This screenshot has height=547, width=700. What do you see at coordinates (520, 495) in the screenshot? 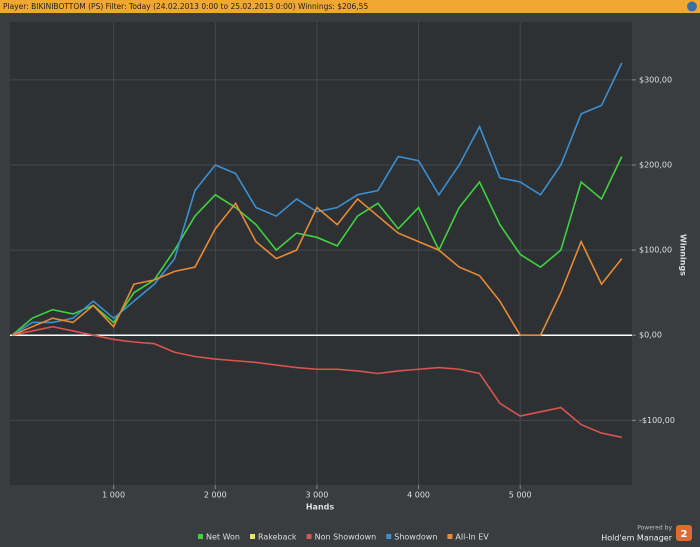
I see `x-tick-label: 5 000` at bounding box center [520, 495].